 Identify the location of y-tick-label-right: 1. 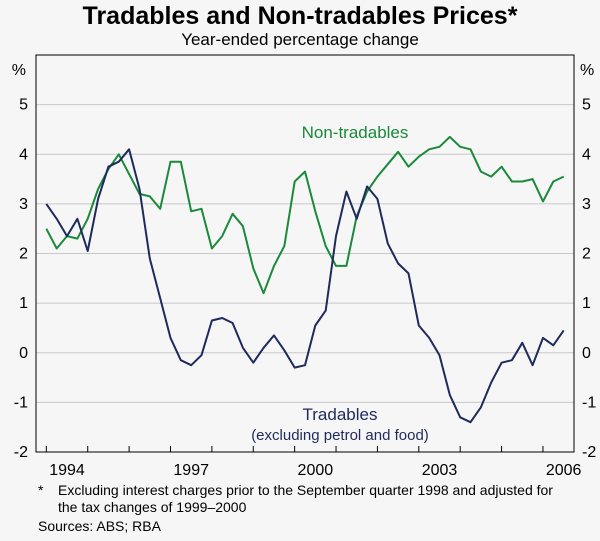
(586, 303).